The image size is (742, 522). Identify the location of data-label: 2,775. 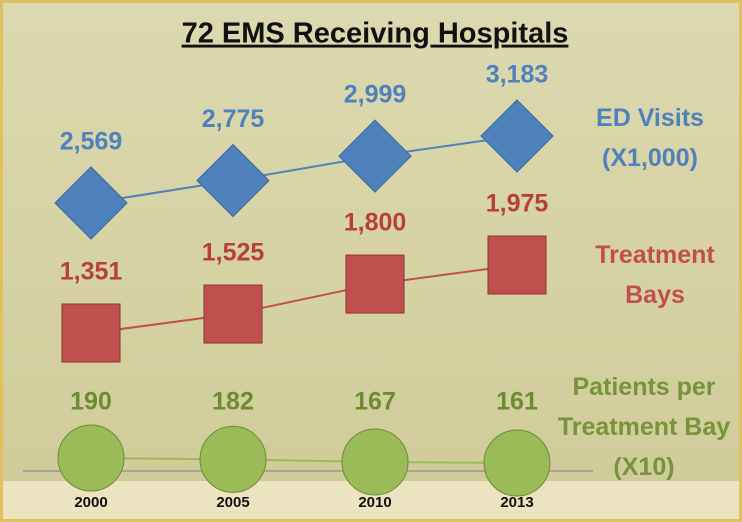
(233, 119).